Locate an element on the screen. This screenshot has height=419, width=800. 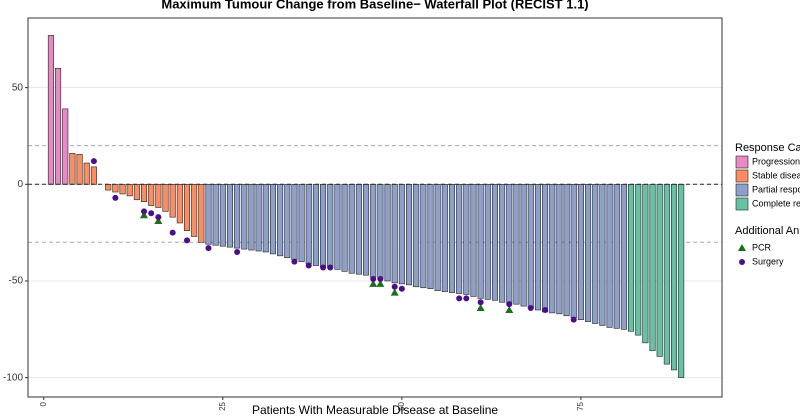
y-tick-label: 50 is located at coordinates (18, 87).